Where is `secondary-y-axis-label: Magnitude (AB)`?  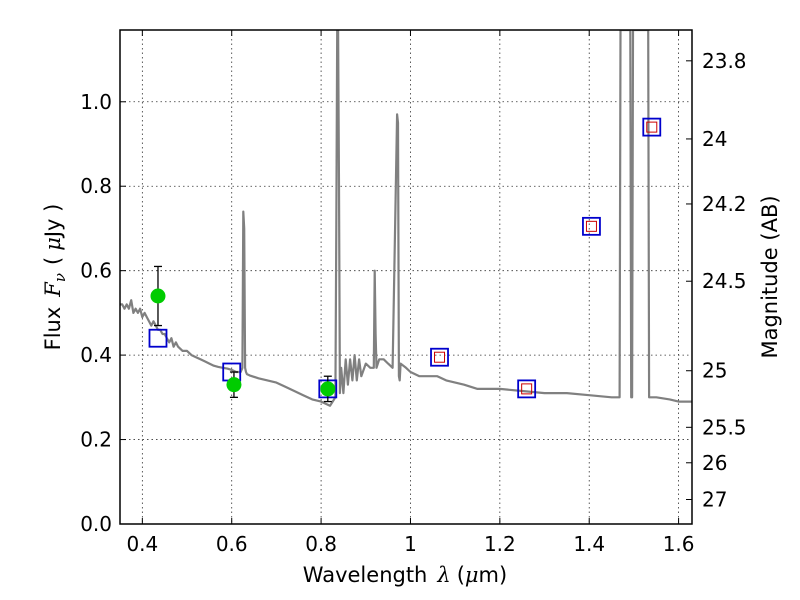 secondary-y-axis-label: Magnitude (AB) is located at coordinates (770, 276).